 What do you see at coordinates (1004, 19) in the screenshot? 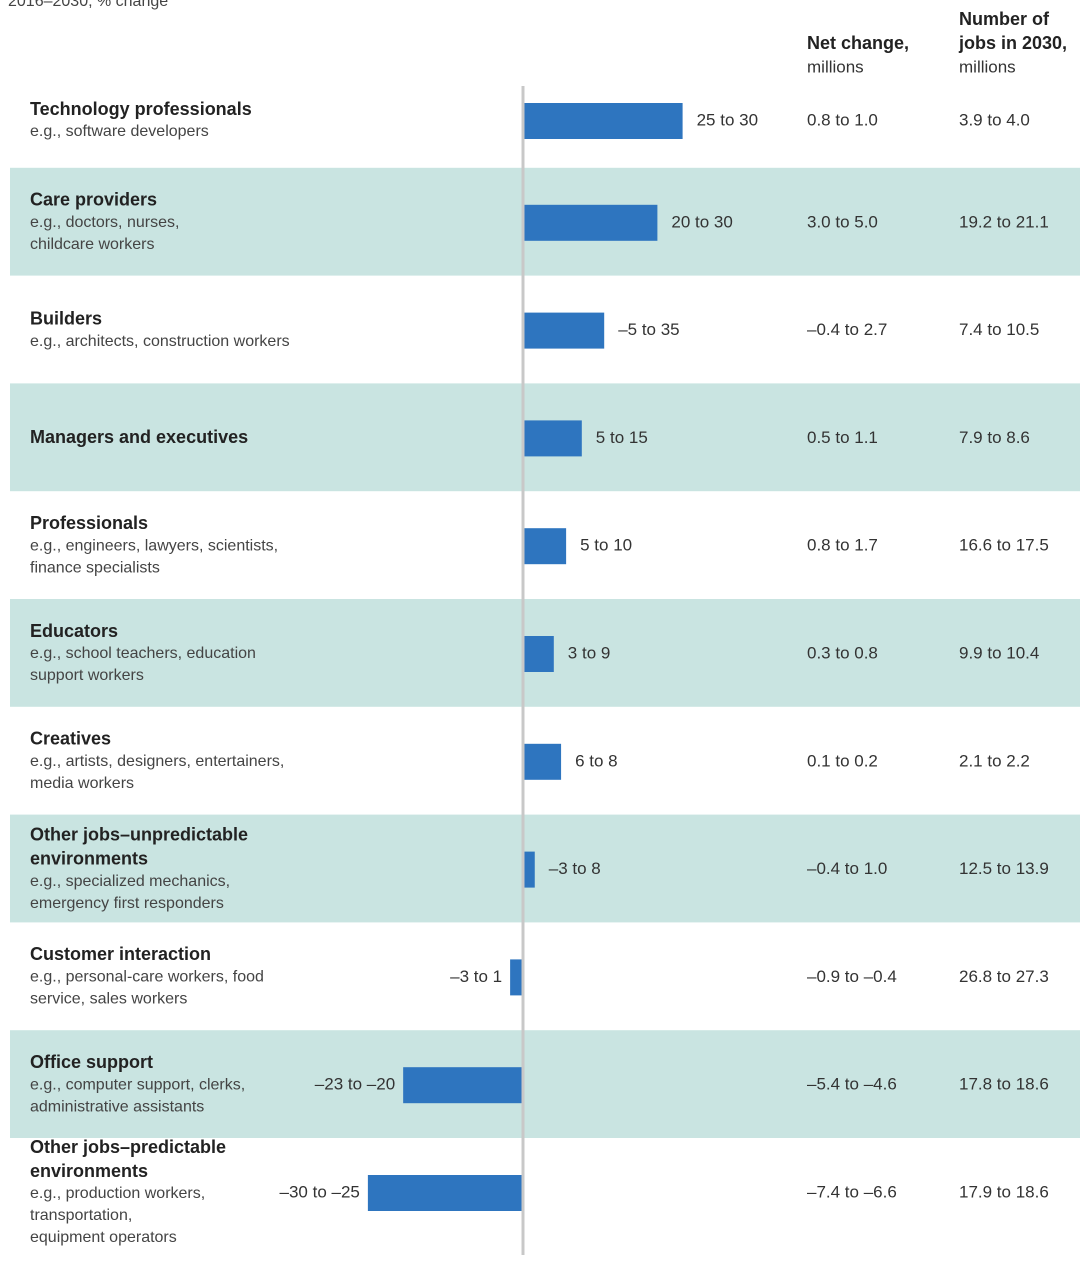
I see `column-header: Number of` at bounding box center [1004, 19].